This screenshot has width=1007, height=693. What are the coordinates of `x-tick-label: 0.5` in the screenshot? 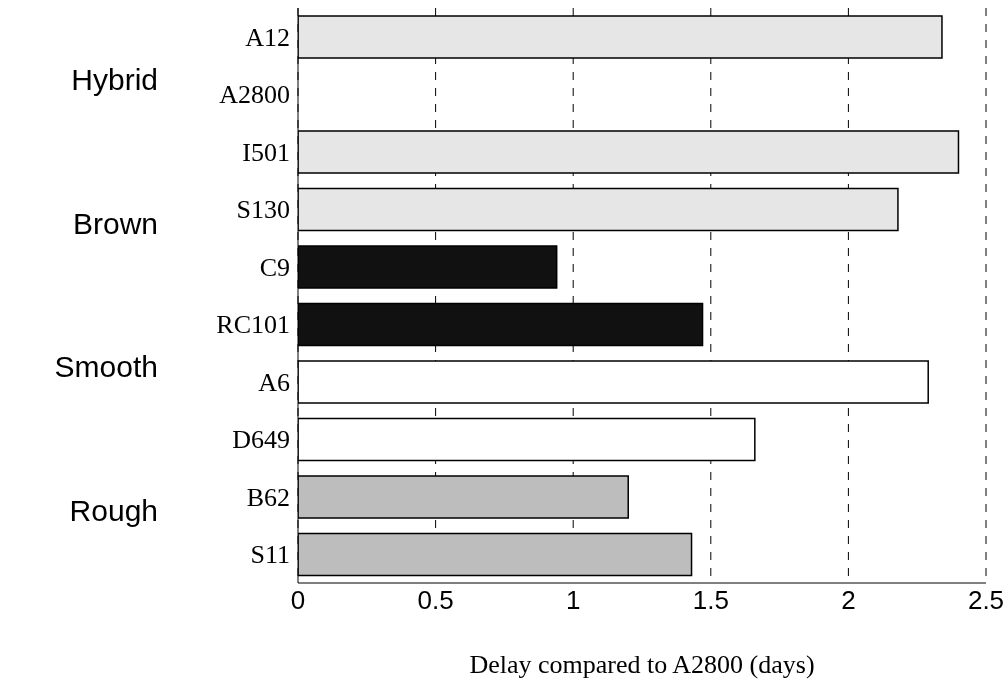 It's located at (435, 600).